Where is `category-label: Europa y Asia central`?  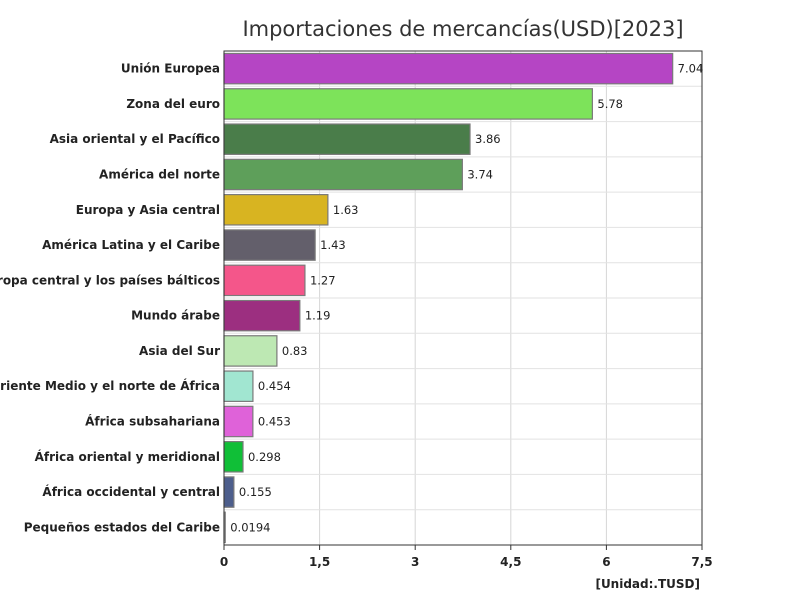 category-label: Europa y Asia central is located at coordinates (148, 210).